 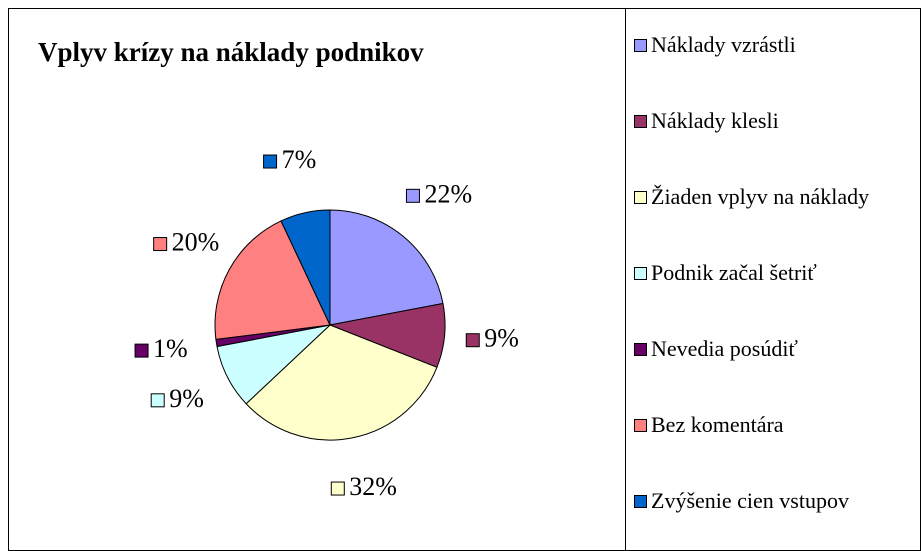 I want to click on legend-entry: Náklady vzrástli, so click(x=775, y=45).